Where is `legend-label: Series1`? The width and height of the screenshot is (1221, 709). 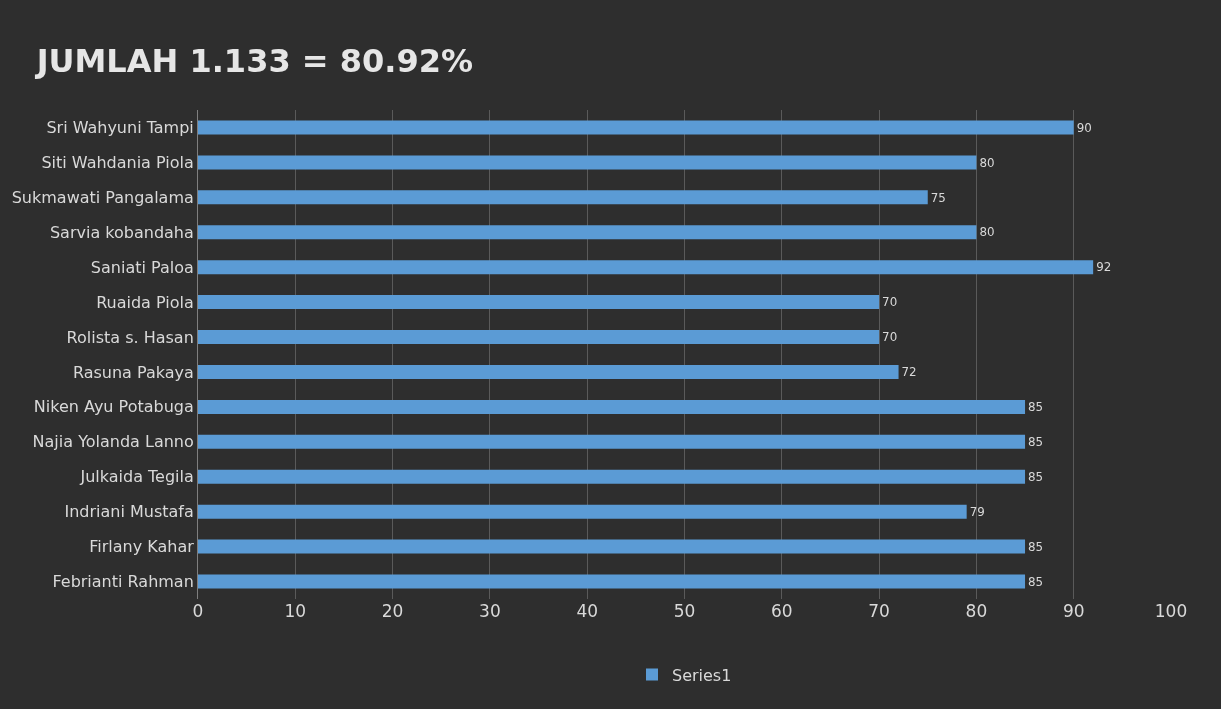 legend-label: Series1 is located at coordinates (702, 675).